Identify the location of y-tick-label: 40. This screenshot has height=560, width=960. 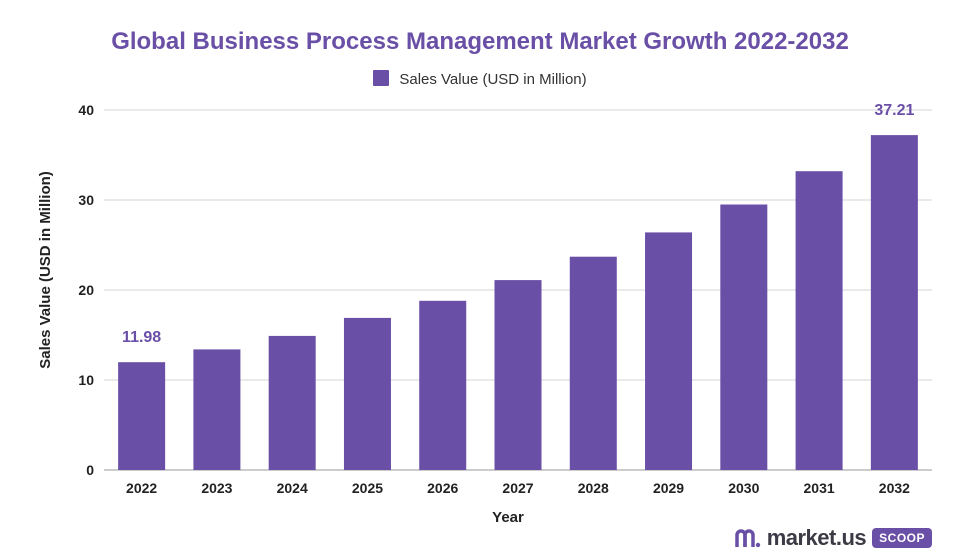
(86, 110).